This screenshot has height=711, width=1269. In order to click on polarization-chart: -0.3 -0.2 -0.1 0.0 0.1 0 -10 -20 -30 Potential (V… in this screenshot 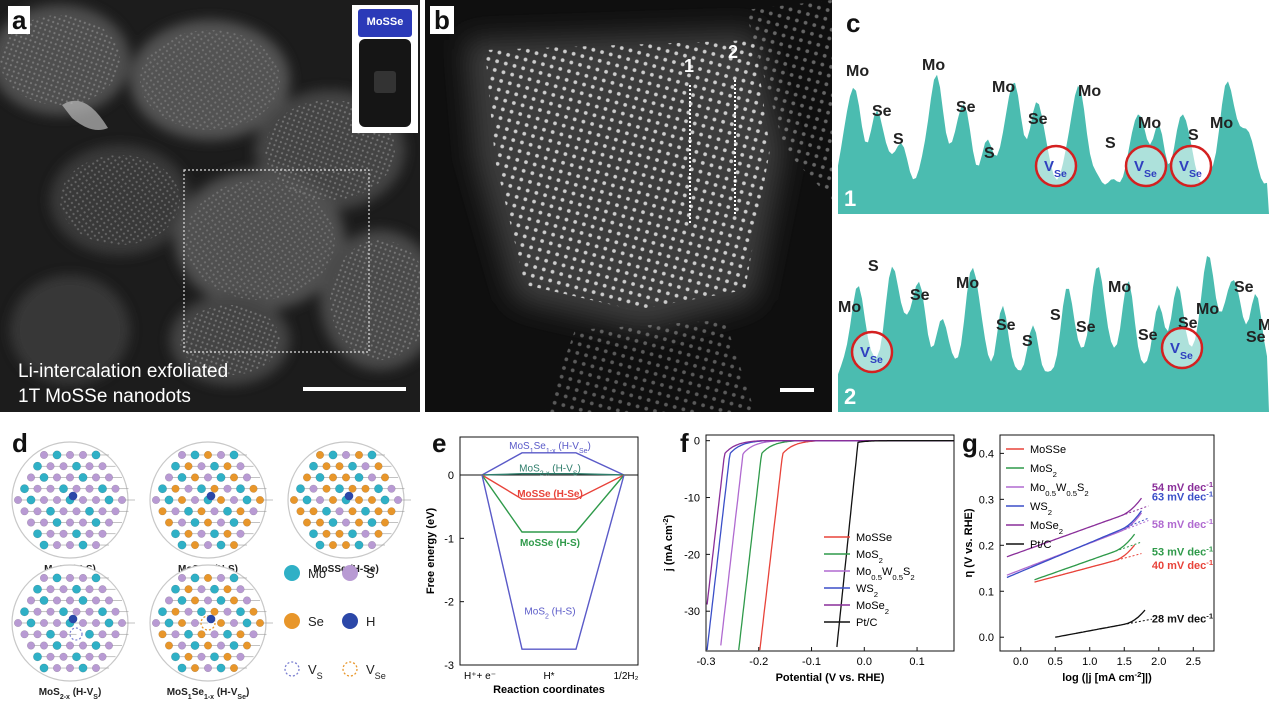, I will do `click(808, 559)`.